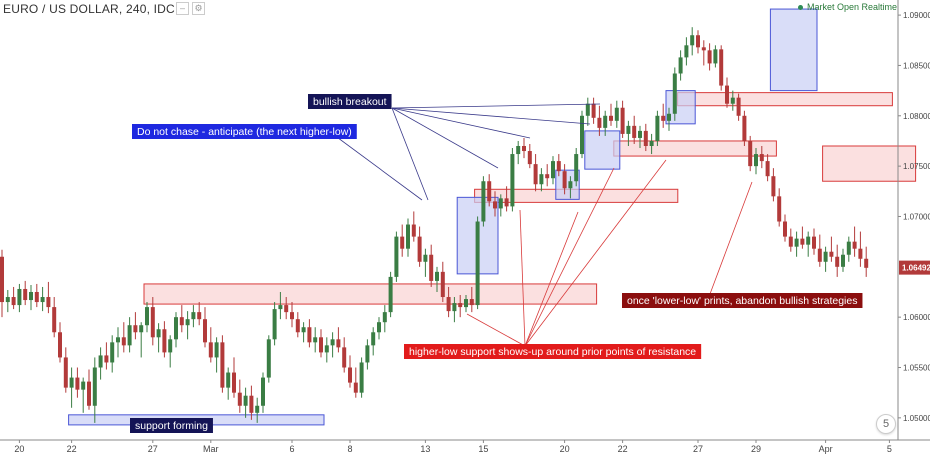  I want to click on x-tick-label: 15, so click(483, 449).